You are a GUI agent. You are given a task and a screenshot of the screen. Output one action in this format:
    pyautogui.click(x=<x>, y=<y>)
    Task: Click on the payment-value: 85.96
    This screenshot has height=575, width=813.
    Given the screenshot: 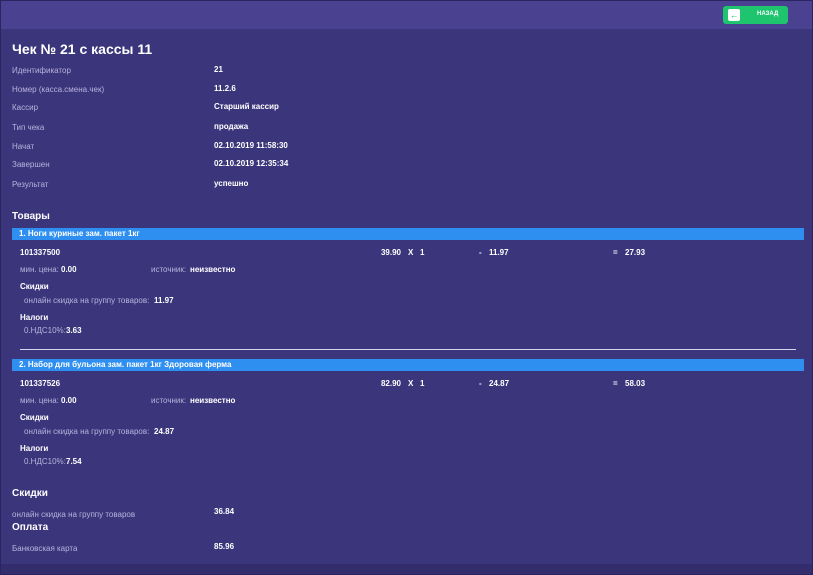 What is the action you would take?
    pyautogui.click(x=224, y=546)
    